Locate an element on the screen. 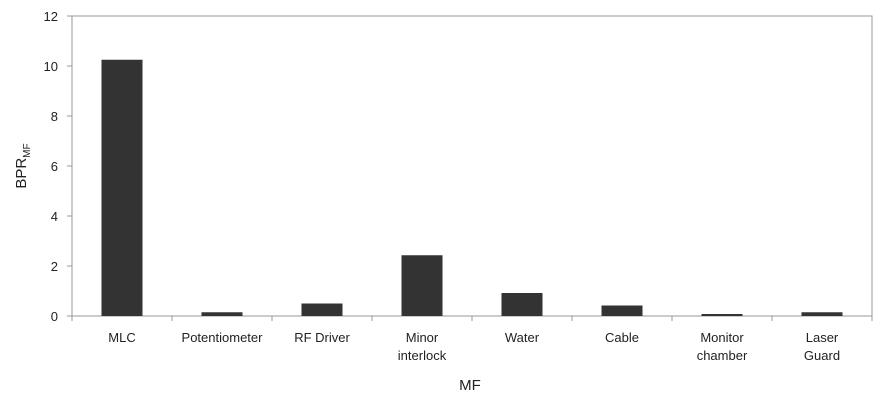 The height and width of the screenshot is (399, 879). x-category-label: Laser Guard is located at coordinates (822, 346).